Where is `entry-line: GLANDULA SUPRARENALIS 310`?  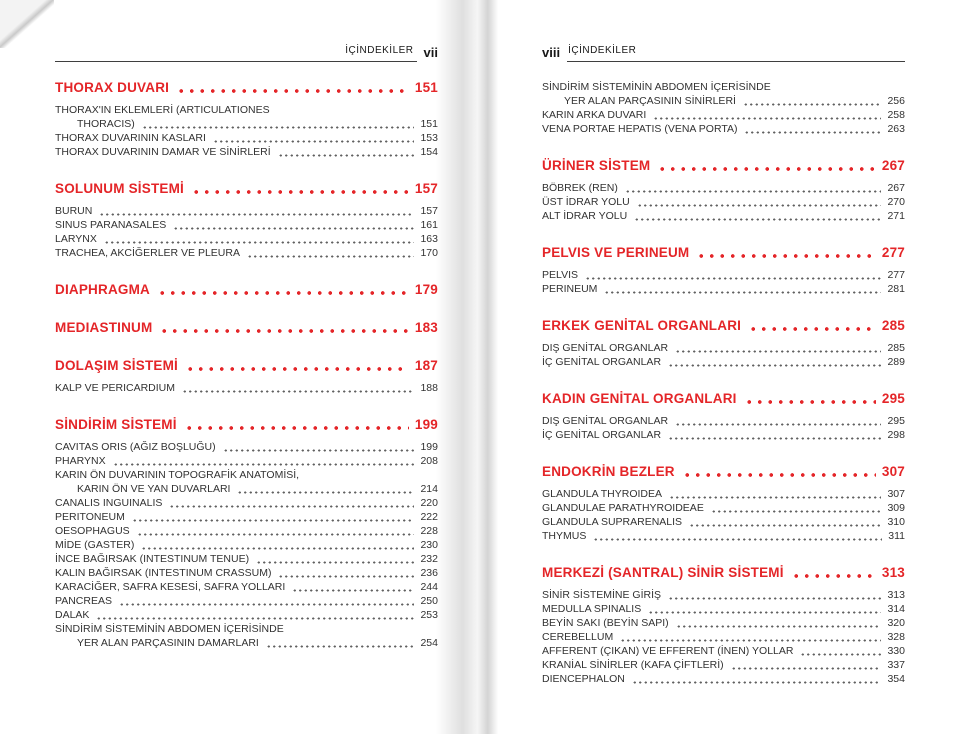
entry-line: GLANDULA SUPRARENALIS 310 is located at coordinates (723, 522).